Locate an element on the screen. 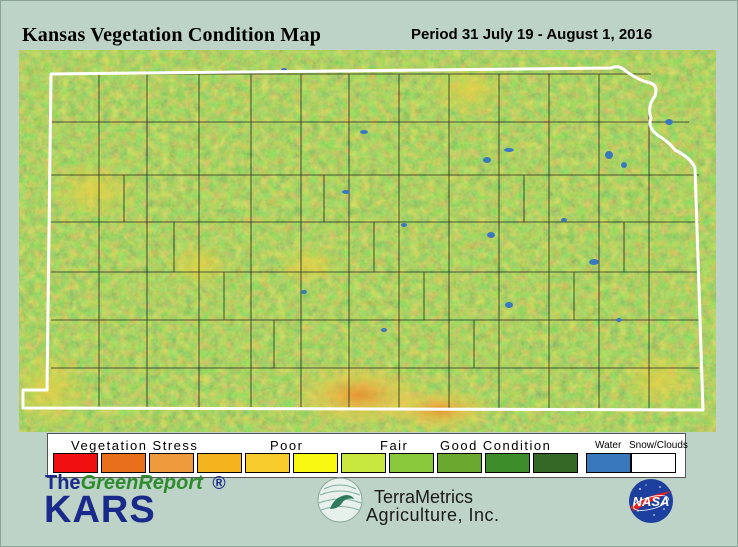 Image resolution: width=738 pixels, height=547 pixels. legend-stress-label: Vegetation Stress is located at coordinates (135, 445).